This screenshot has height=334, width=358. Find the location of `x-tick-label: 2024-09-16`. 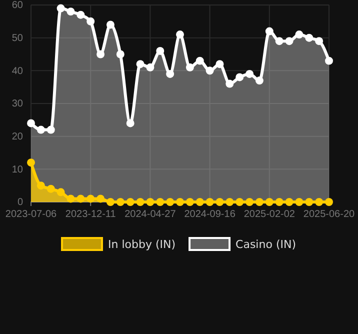

x-tick-label: 2024-09-16 is located at coordinates (210, 214).